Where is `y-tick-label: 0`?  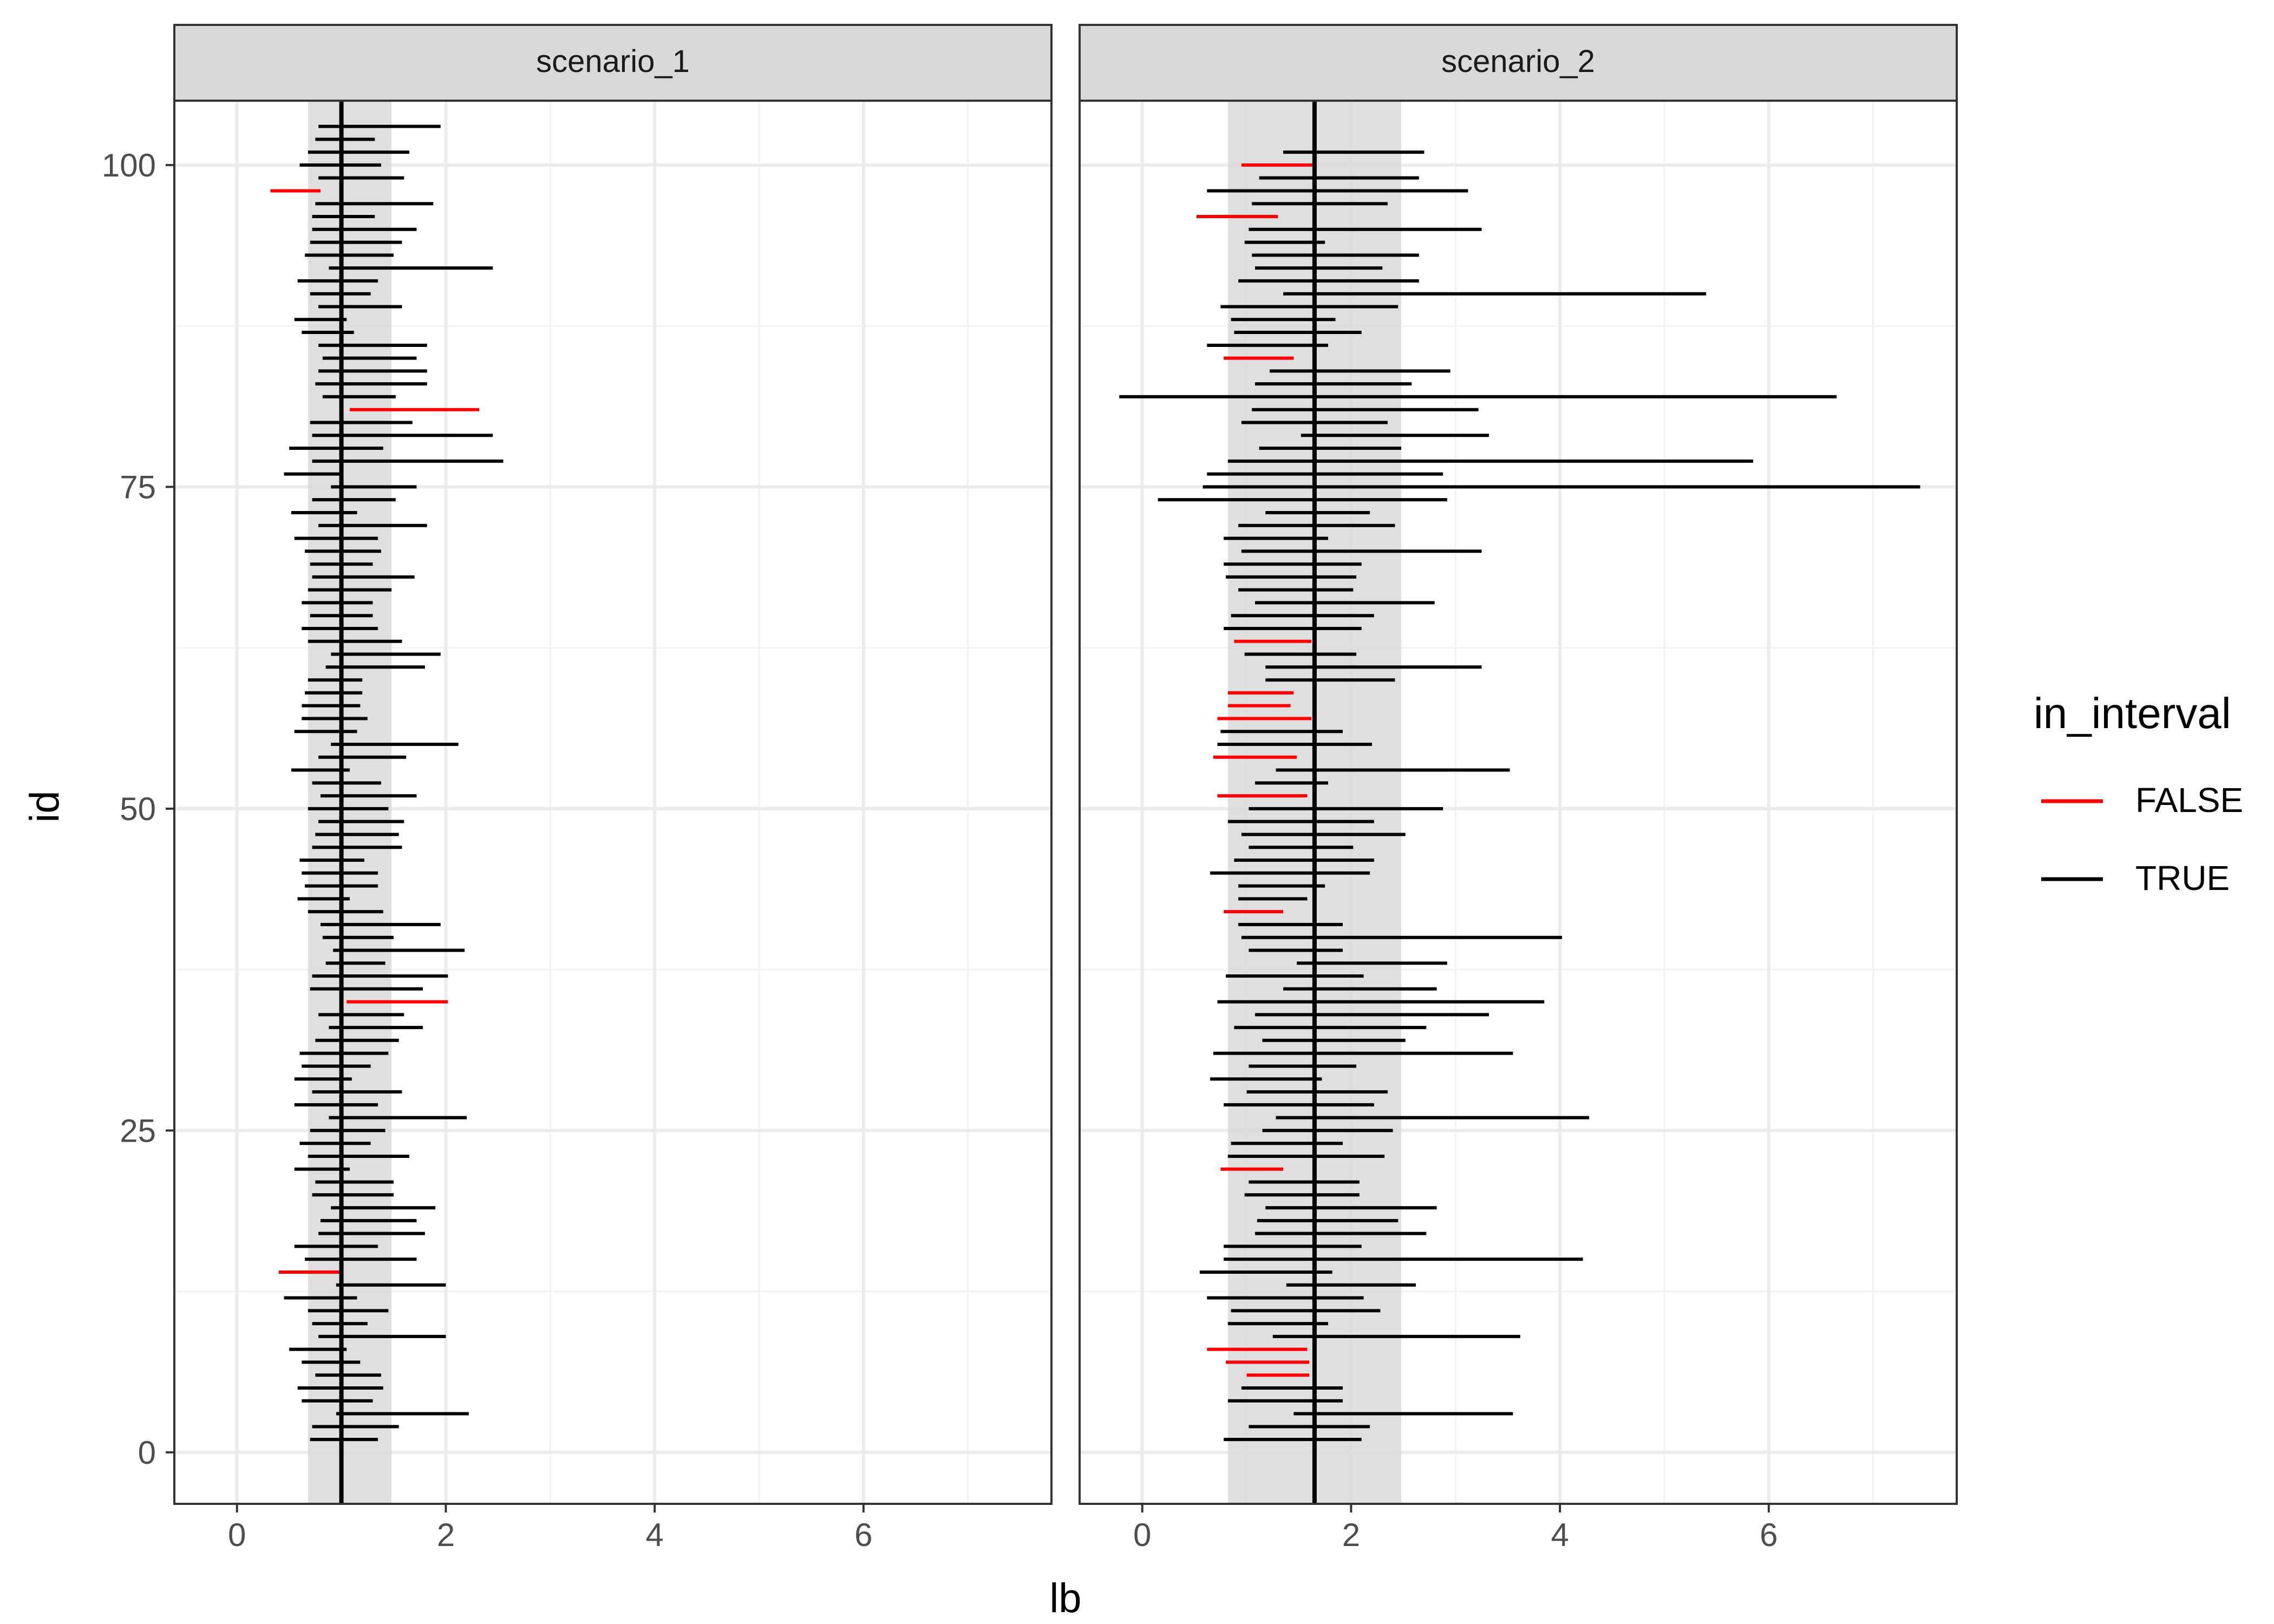 y-tick-label: 0 is located at coordinates (147, 1453).